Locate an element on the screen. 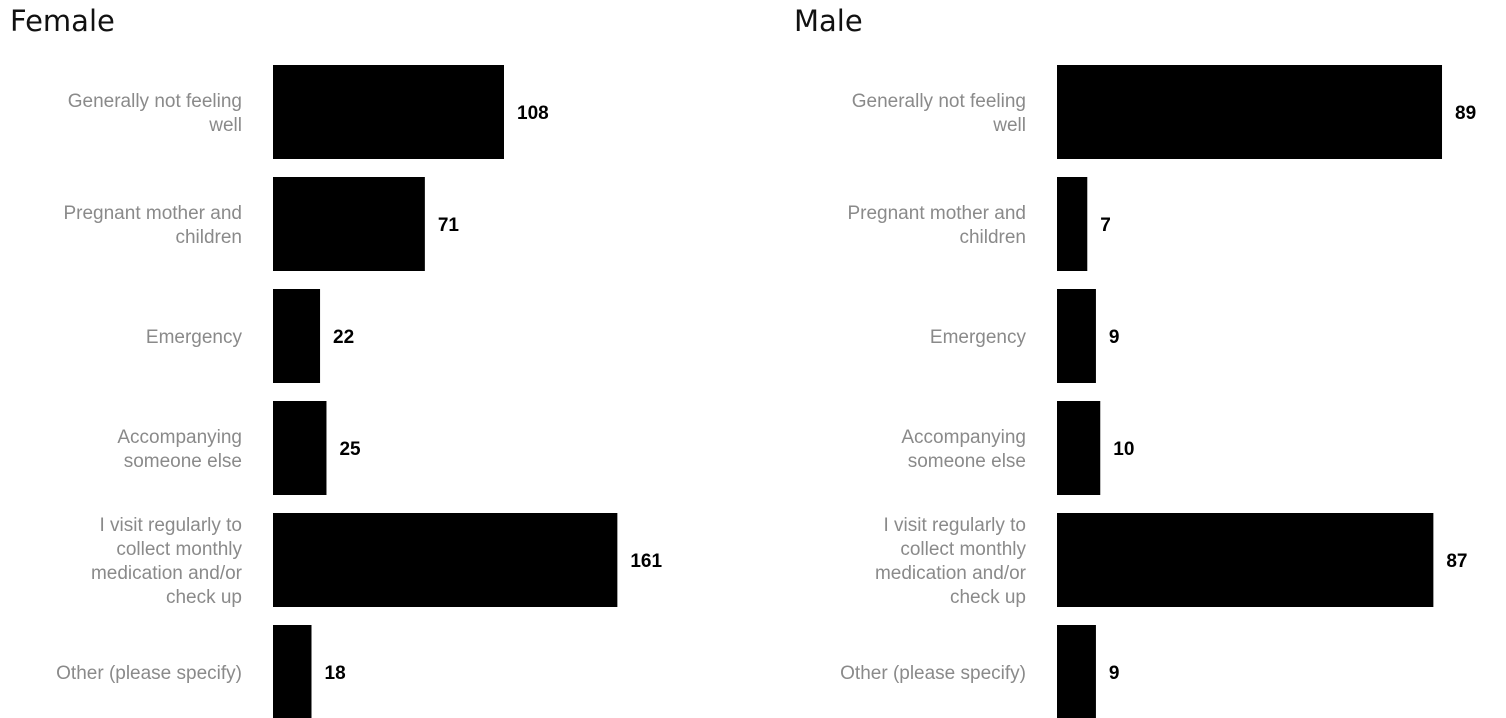 This screenshot has width=1506, height=718. male-value-label: 87 is located at coordinates (1456, 561).